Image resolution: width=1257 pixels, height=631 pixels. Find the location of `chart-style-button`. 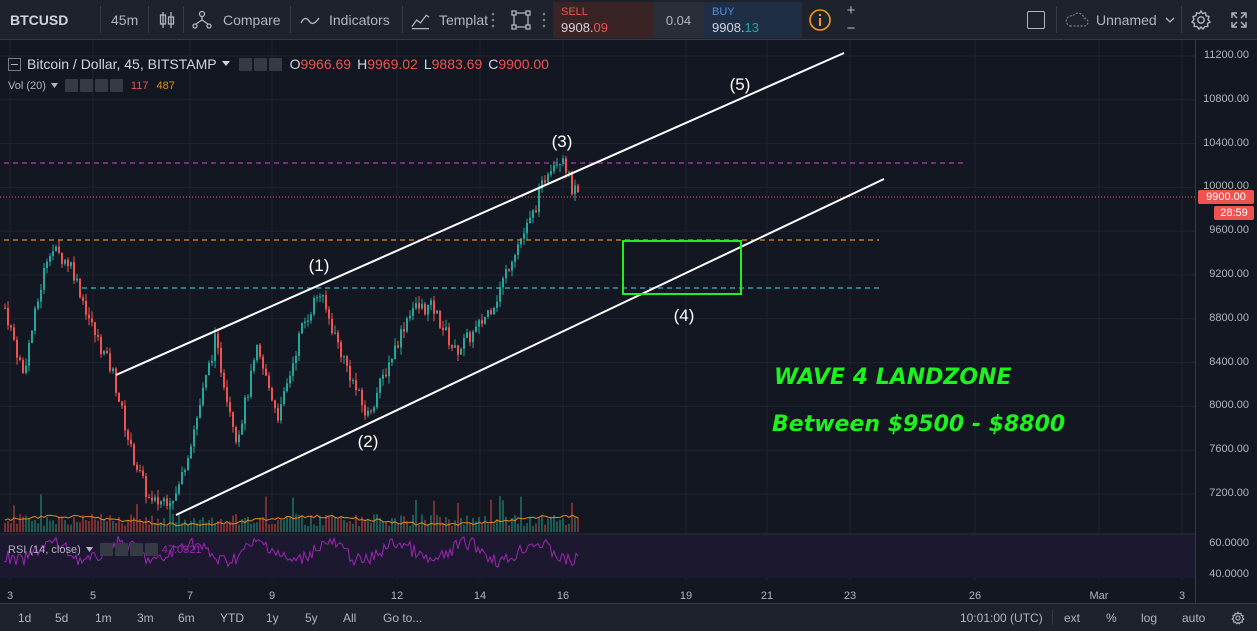

chart-style-button is located at coordinates (167, 19).